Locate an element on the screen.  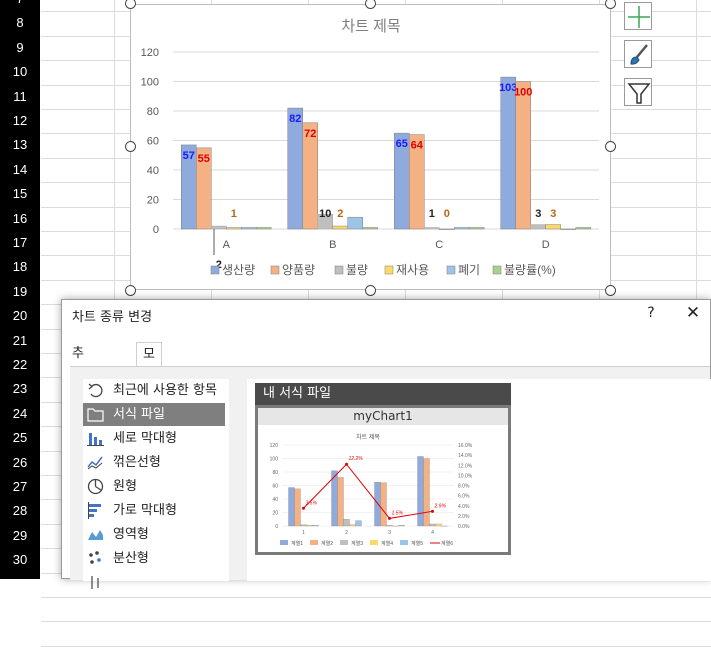
chart-type-scatter: 분산형 is located at coordinates (154, 558).